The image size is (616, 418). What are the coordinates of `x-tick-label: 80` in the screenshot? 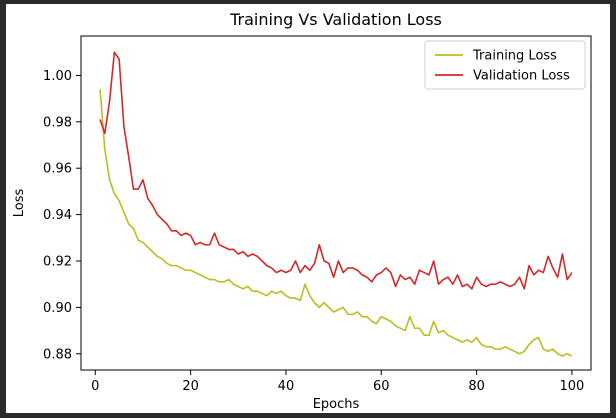 It's located at (476, 386).